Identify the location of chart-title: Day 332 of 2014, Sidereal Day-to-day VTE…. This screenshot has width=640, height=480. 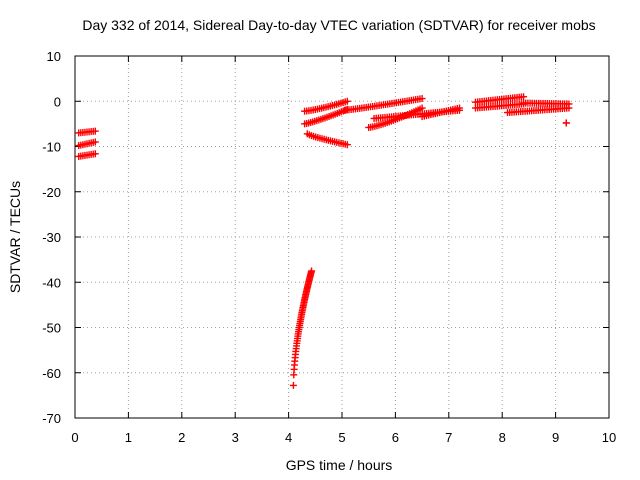
(338, 25).